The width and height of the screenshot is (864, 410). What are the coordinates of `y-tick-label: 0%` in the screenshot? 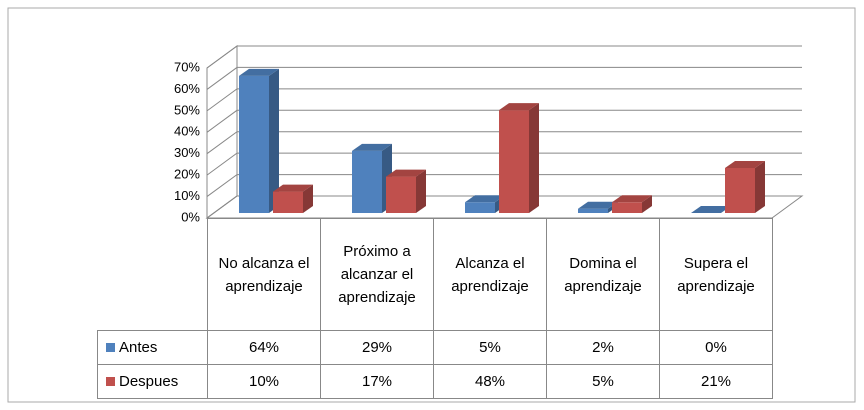 It's located at (190, 216).